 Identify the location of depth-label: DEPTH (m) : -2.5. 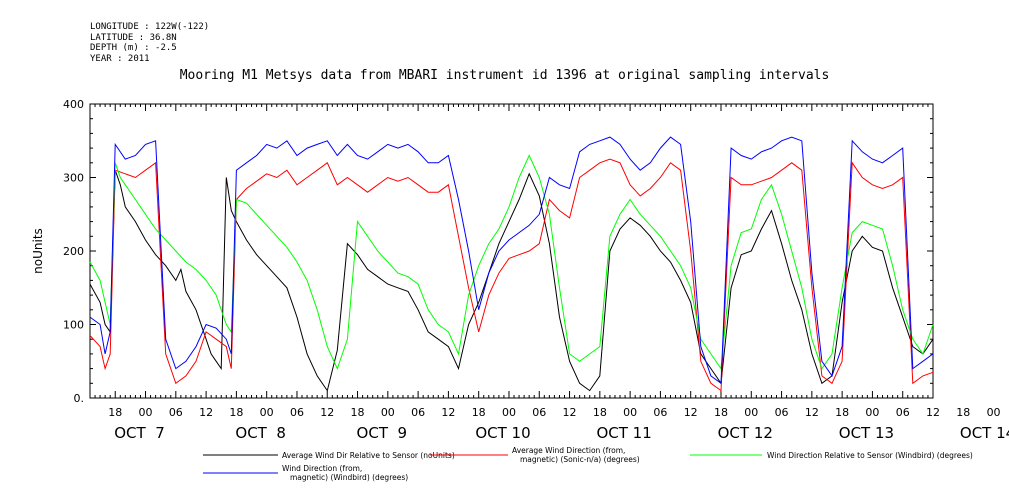
(133, 48).